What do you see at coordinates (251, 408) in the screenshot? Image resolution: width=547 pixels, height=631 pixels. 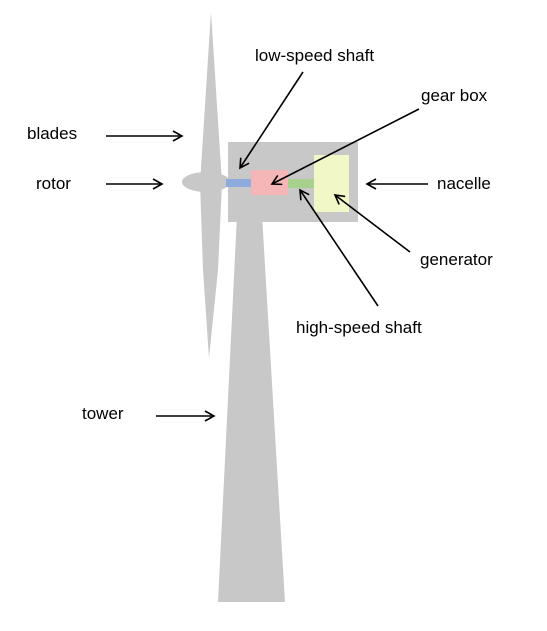 I see `tower-shape` at bounding box center [251, 408].